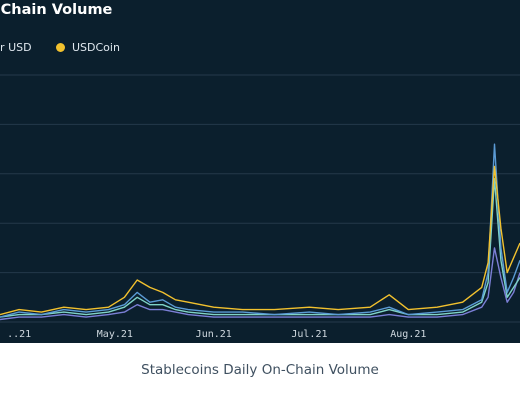 This screenshot has width=520, height=400. What do you see at coordinates (260, 370) in the screenshot?
I see `figure-caption: Stablecoins Daily On-Chain Volume` at bounding box center [260, 370].